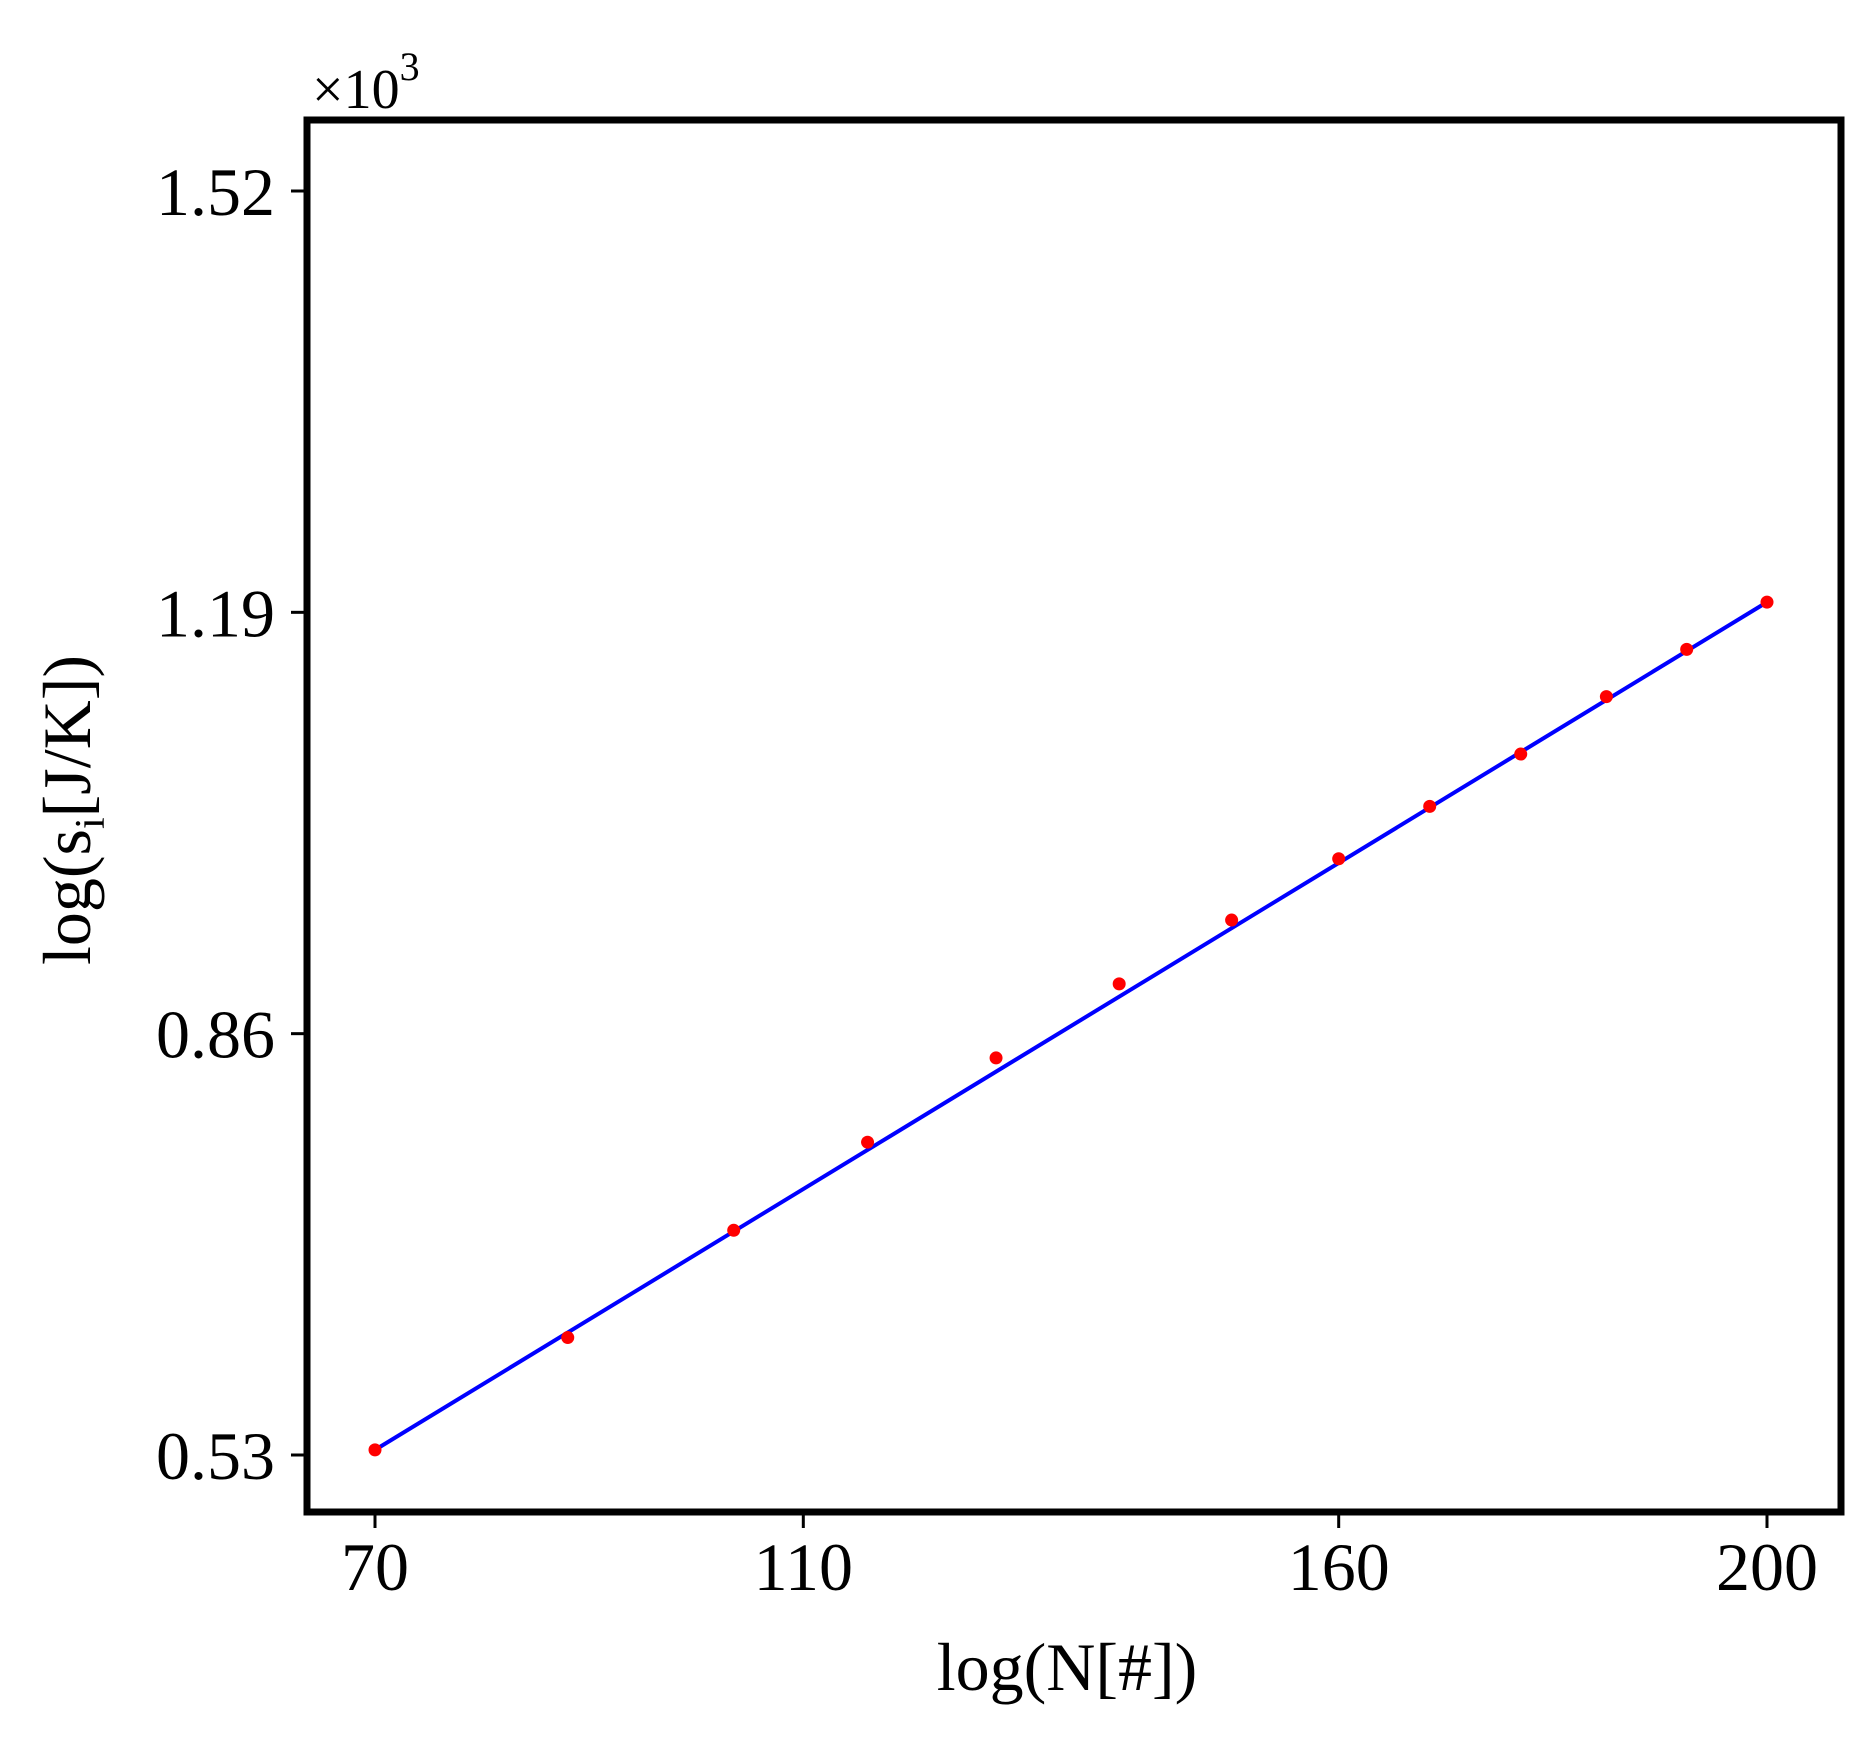 This screenshot has width=1855, height=1737. I want to click on y-multiplier-exponent: 3, so click(410, 66).